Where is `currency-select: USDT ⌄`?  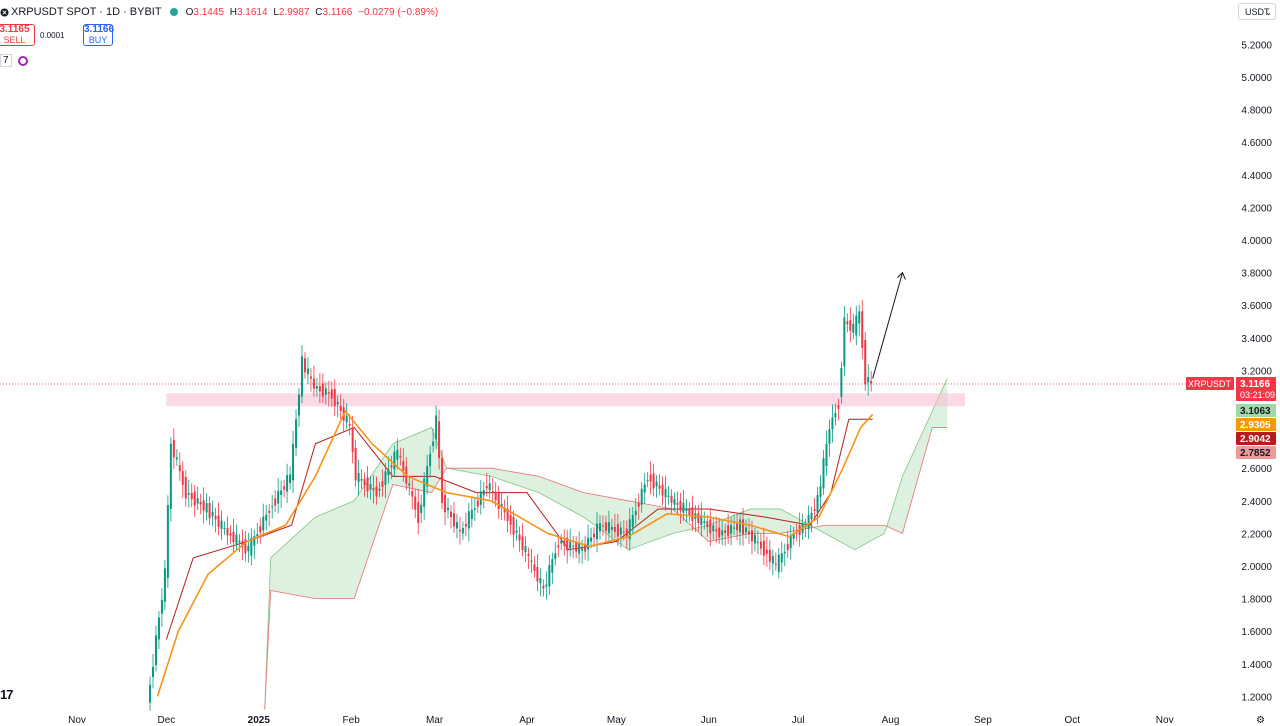 currency-select: USDT ⌄ is located at coordinates (1257, 11).